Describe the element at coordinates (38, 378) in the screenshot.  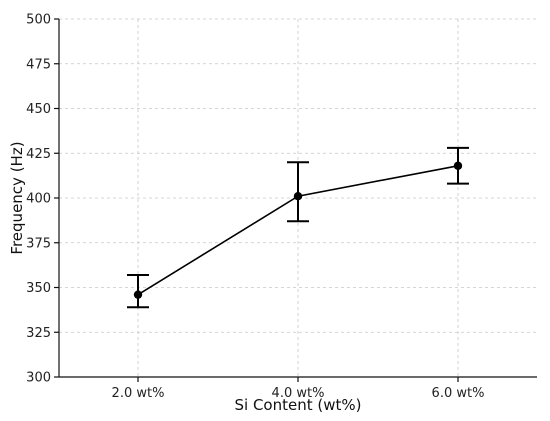
I see `y-tick-label: 300` at that location.